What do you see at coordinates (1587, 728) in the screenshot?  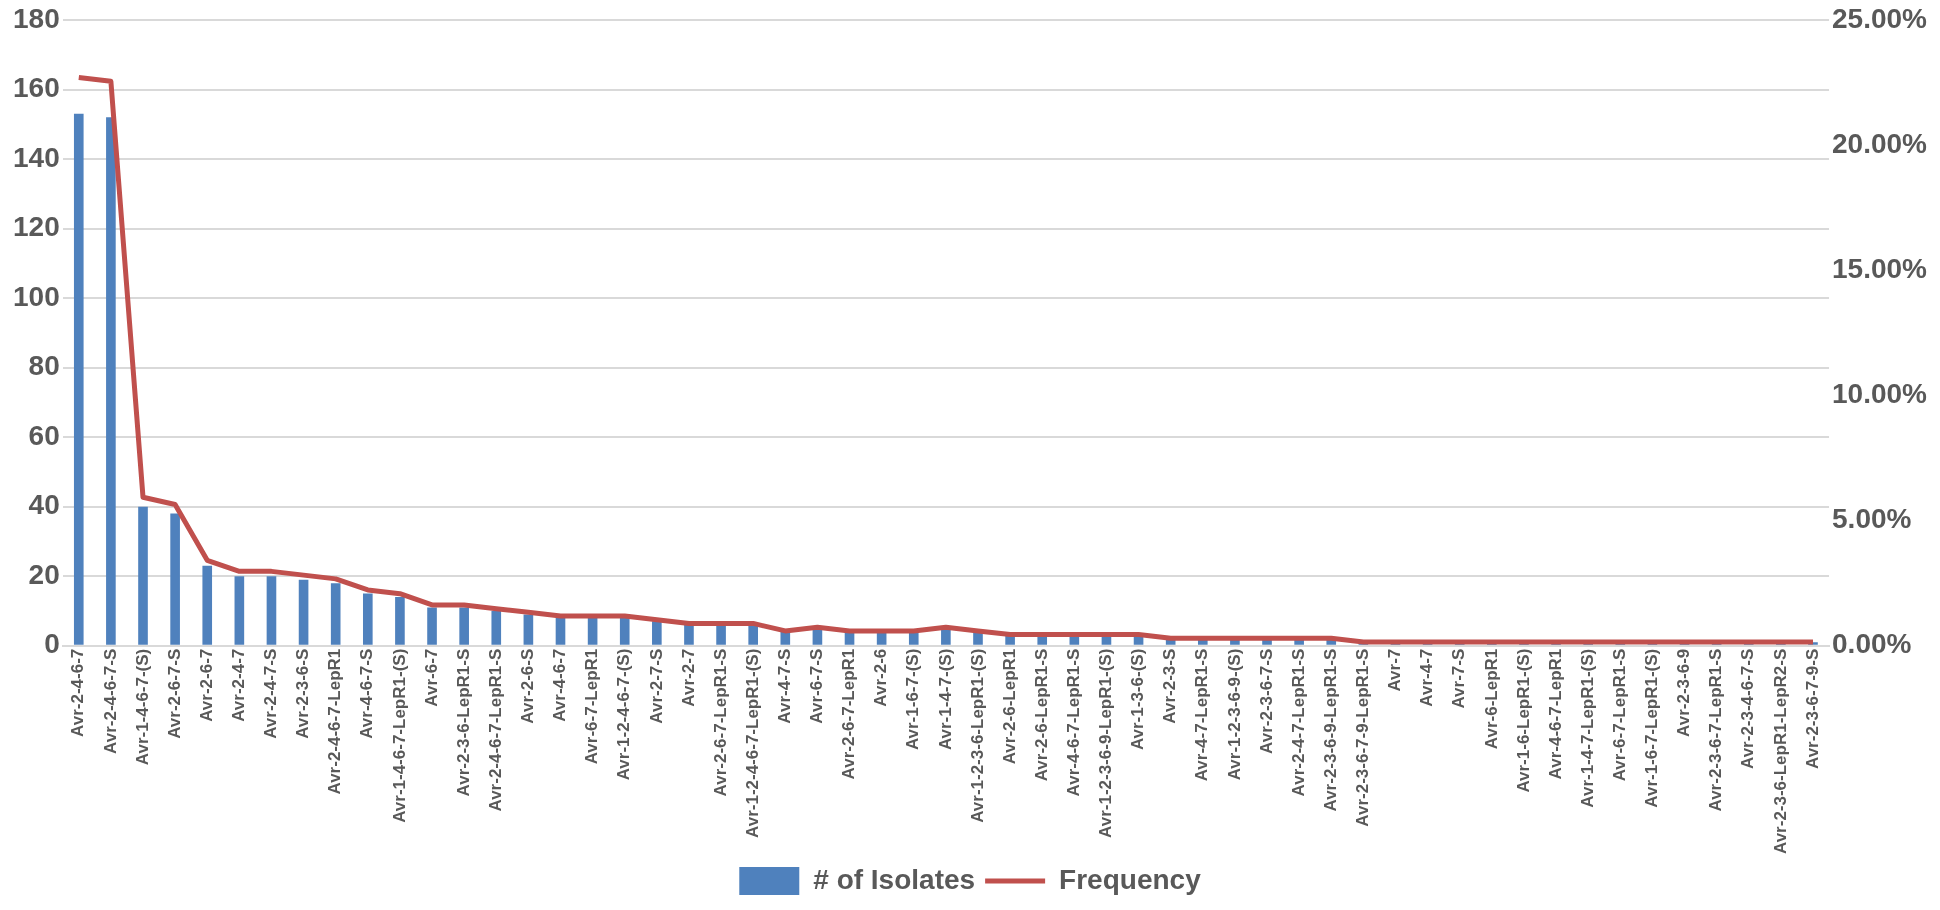 I see `x-tick-label: Avr-1-4-7-LepR1-(S)` at bounding box center [1587, 728].